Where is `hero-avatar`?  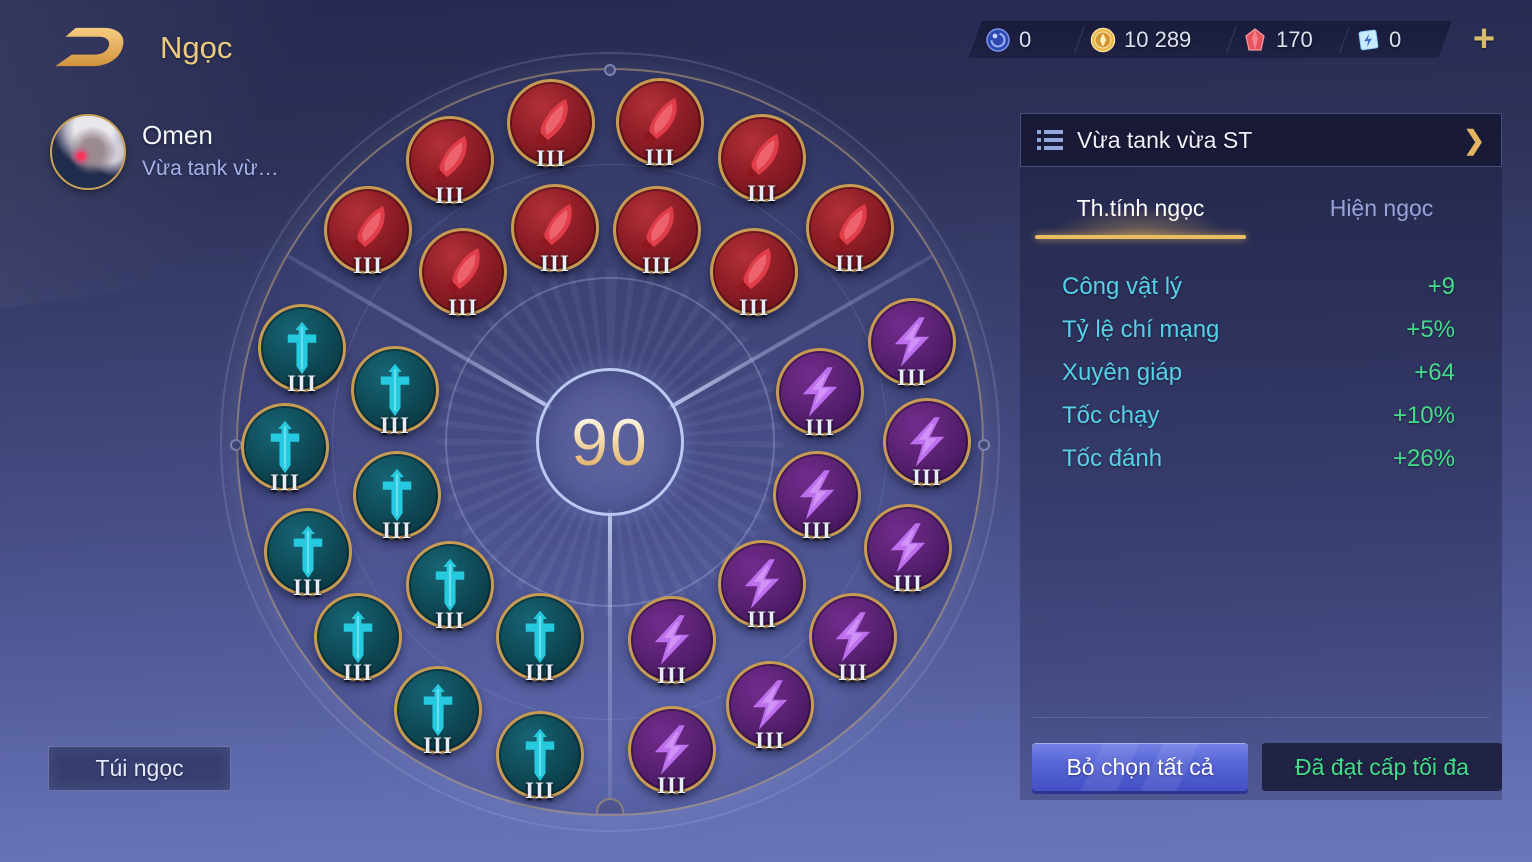
hero-avatar is located at coordinates (88, 152).